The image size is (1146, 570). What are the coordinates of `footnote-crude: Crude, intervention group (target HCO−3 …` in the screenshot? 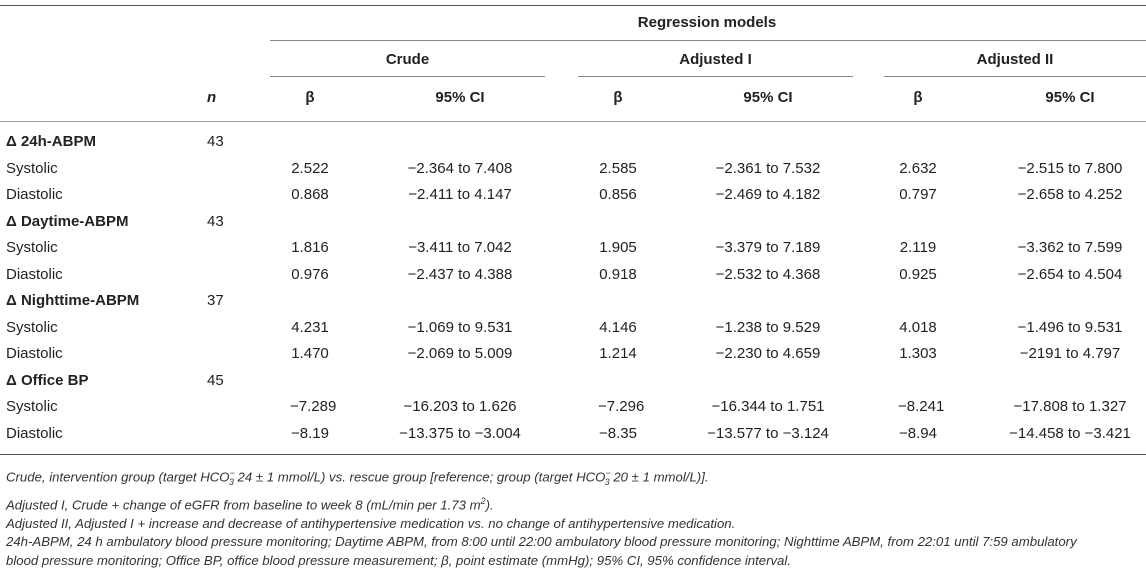 It's located at (357, 478).